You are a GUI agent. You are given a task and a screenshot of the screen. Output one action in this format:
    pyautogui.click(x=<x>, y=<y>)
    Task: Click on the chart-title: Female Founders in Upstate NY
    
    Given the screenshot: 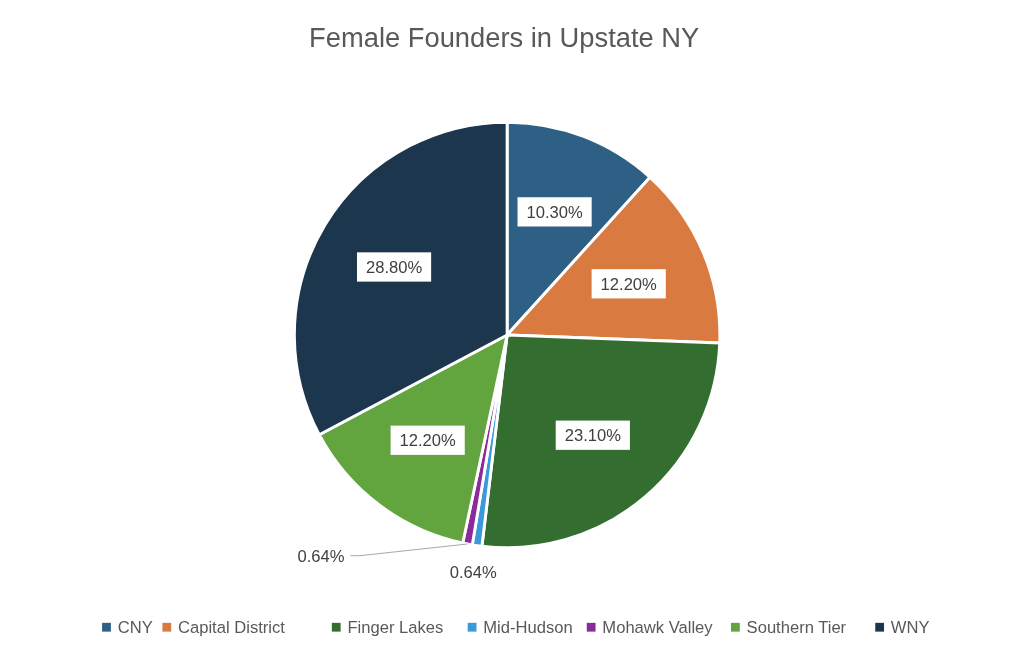 What is the action you would take?
    pyautogui.click(x=504, y=38)
    